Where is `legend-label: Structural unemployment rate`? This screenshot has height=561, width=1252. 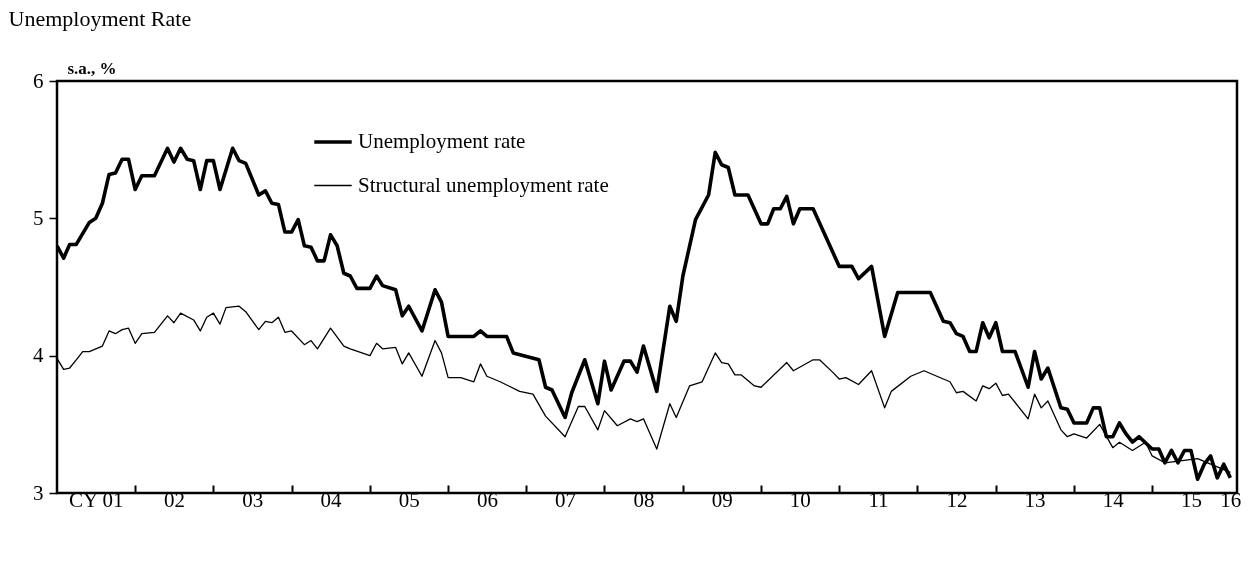
legend-label: Structural unemployment rate is located at coordinates (483, 184).